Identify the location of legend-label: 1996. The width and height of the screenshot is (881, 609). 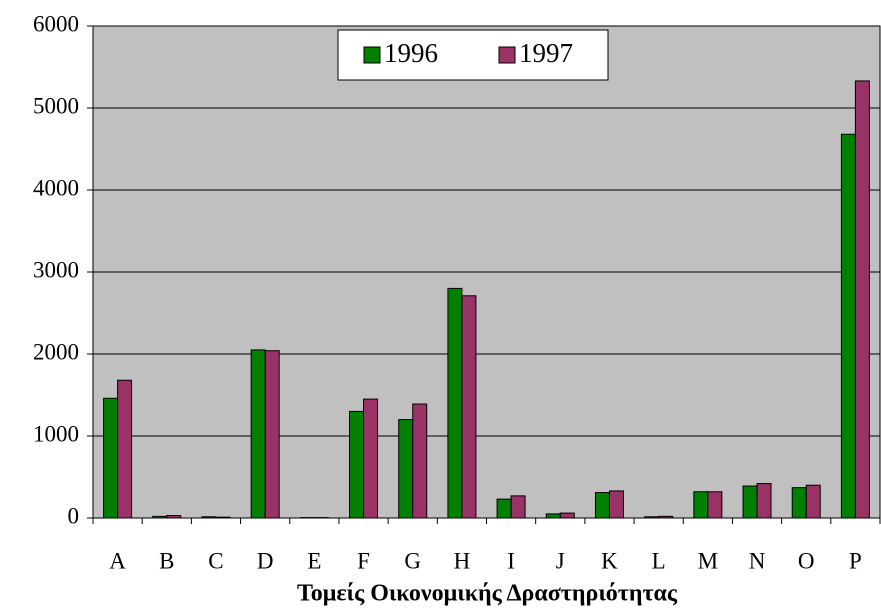
(411, 53).